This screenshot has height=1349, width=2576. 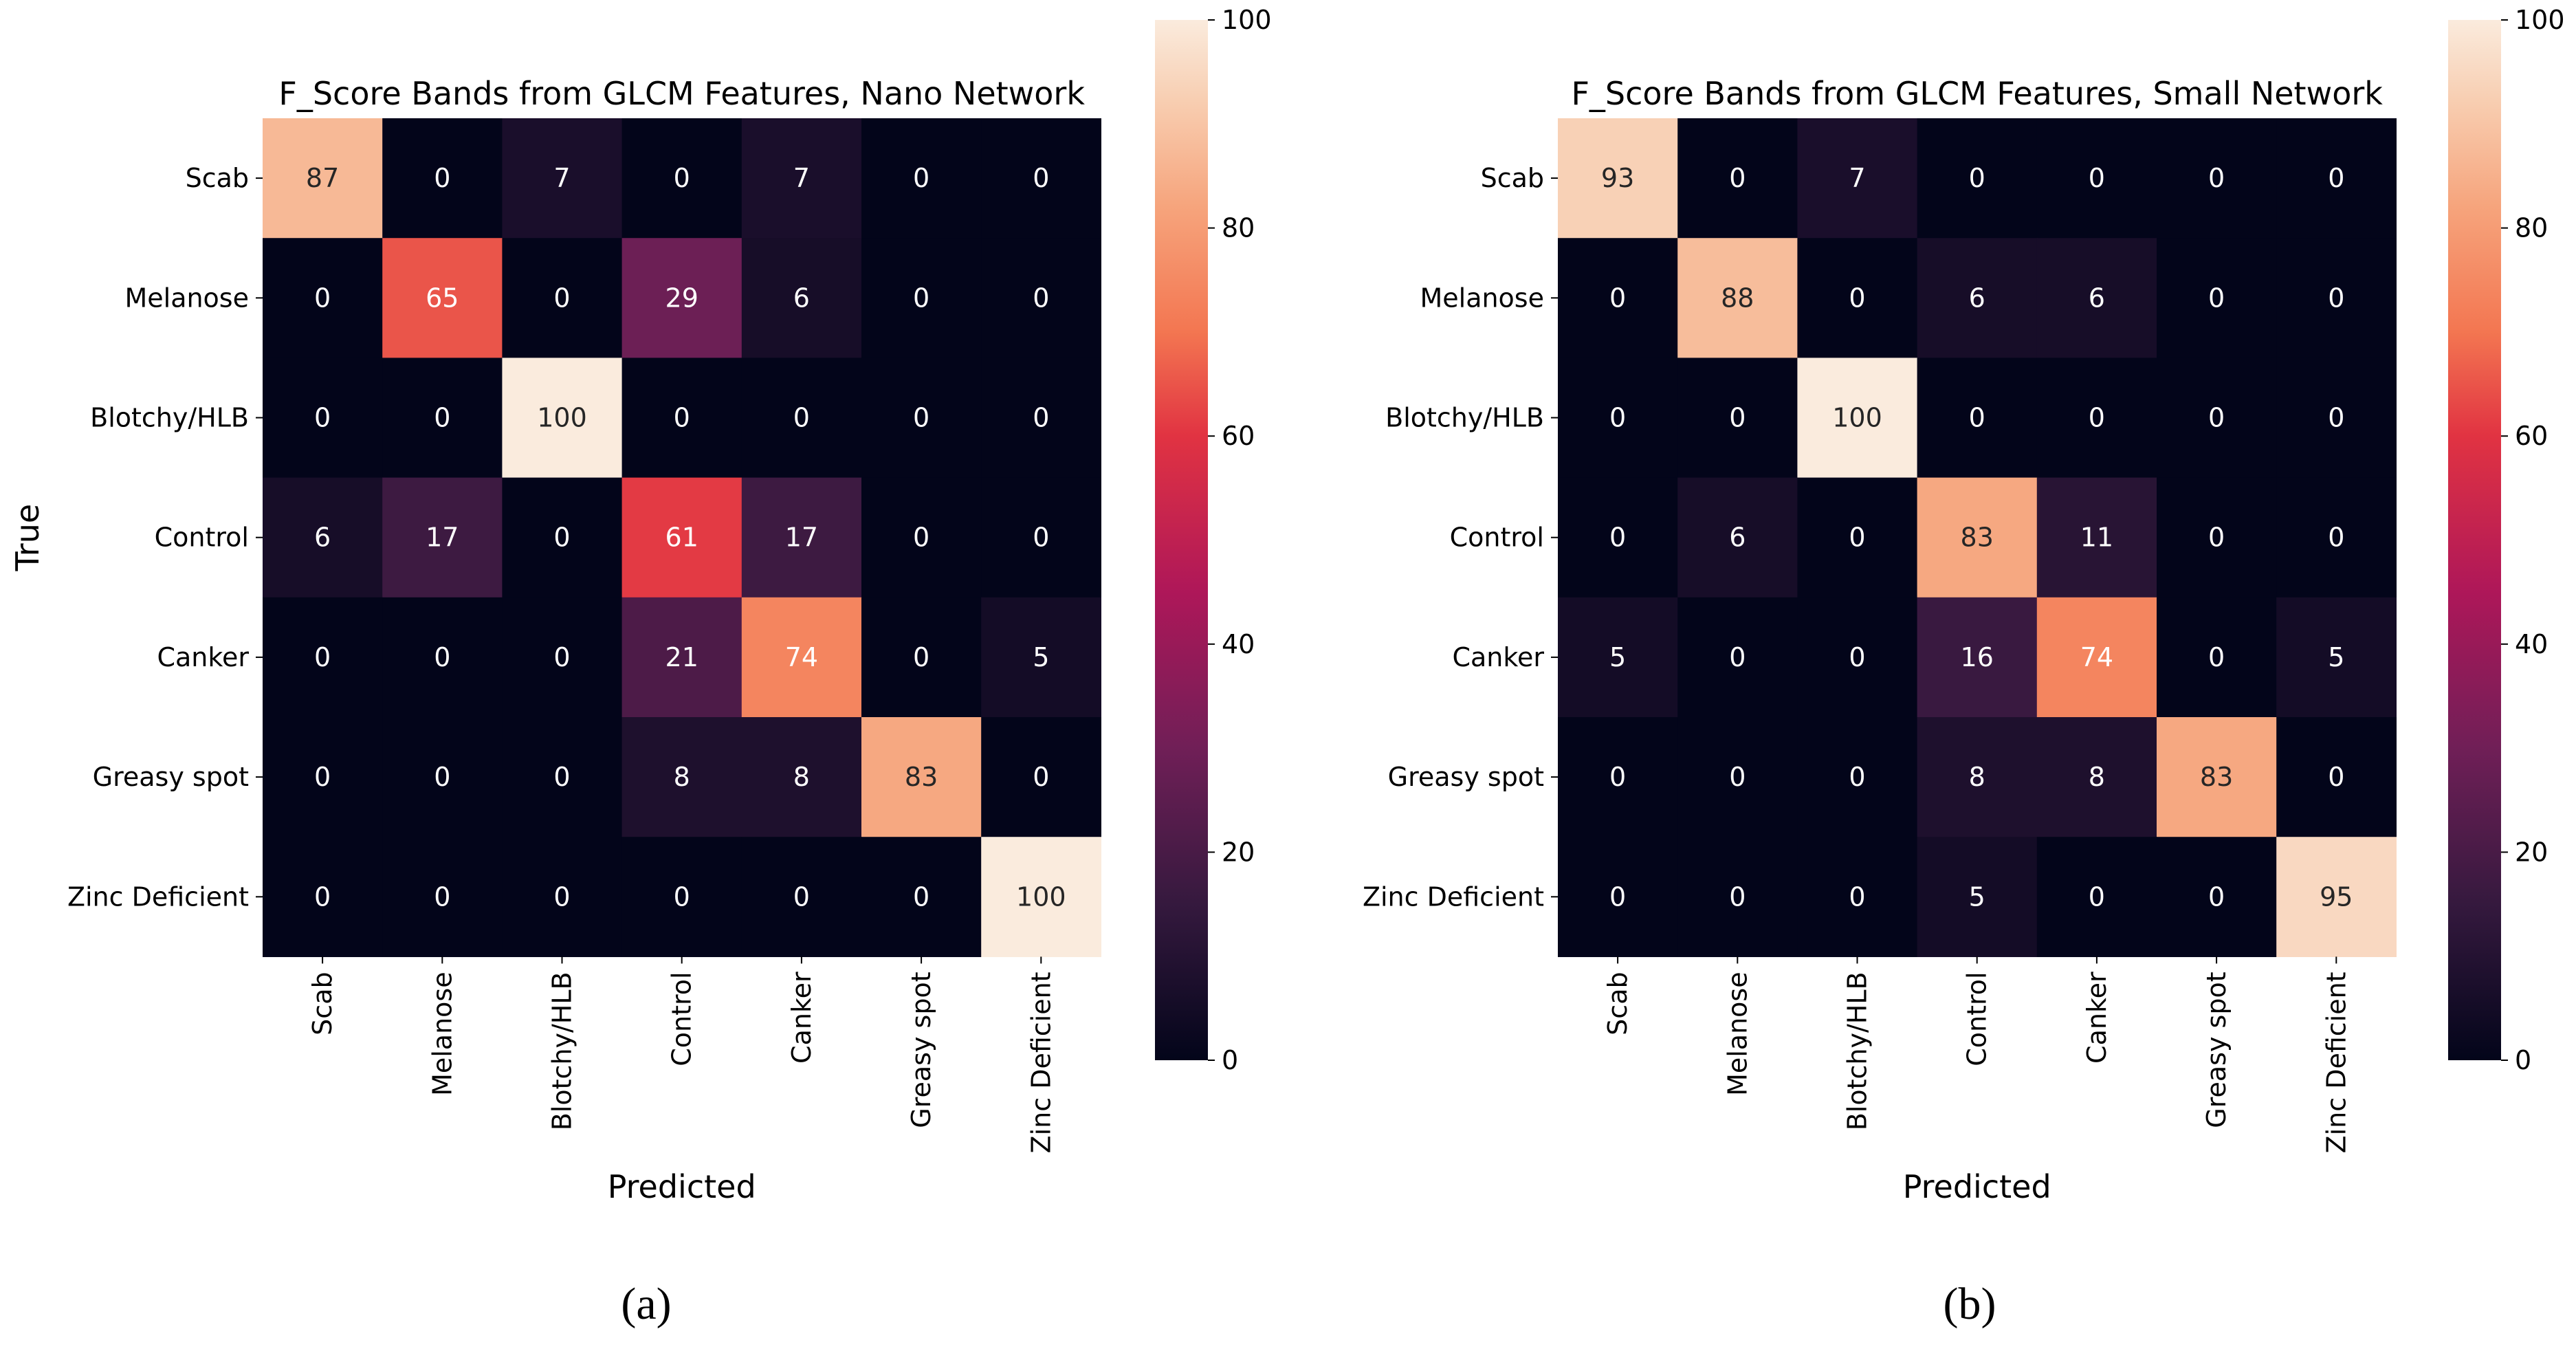 I want to click on cell-value-label: 95, so click(x=2336, y=896).